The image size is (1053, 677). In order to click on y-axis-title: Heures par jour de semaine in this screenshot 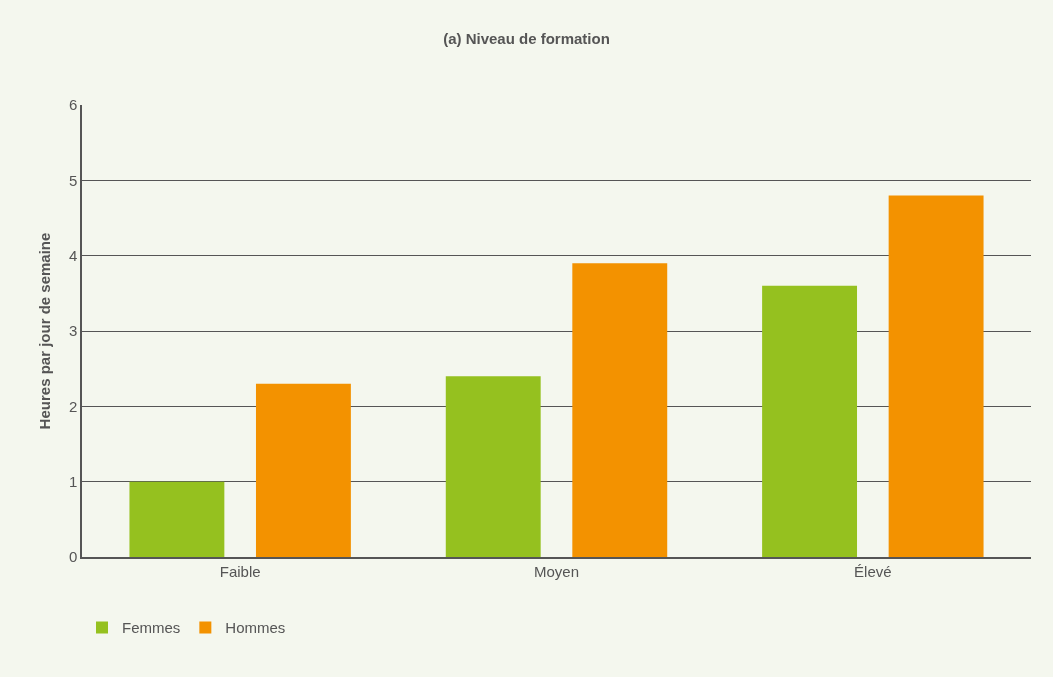, I will do `click(44, 331)`.